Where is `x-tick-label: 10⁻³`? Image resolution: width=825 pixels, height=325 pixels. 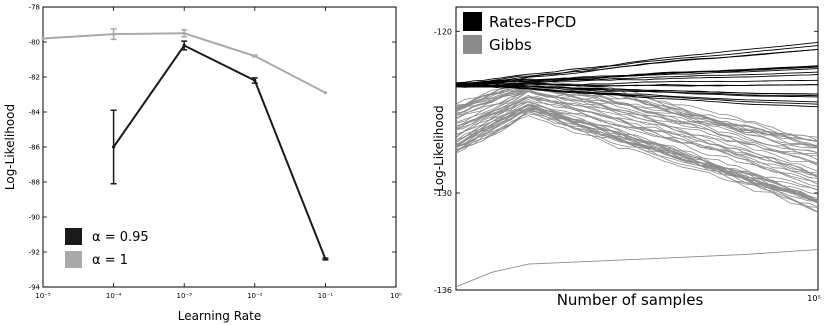
x-tick-label: 10⁻³ is located at coordinates (184, 296).